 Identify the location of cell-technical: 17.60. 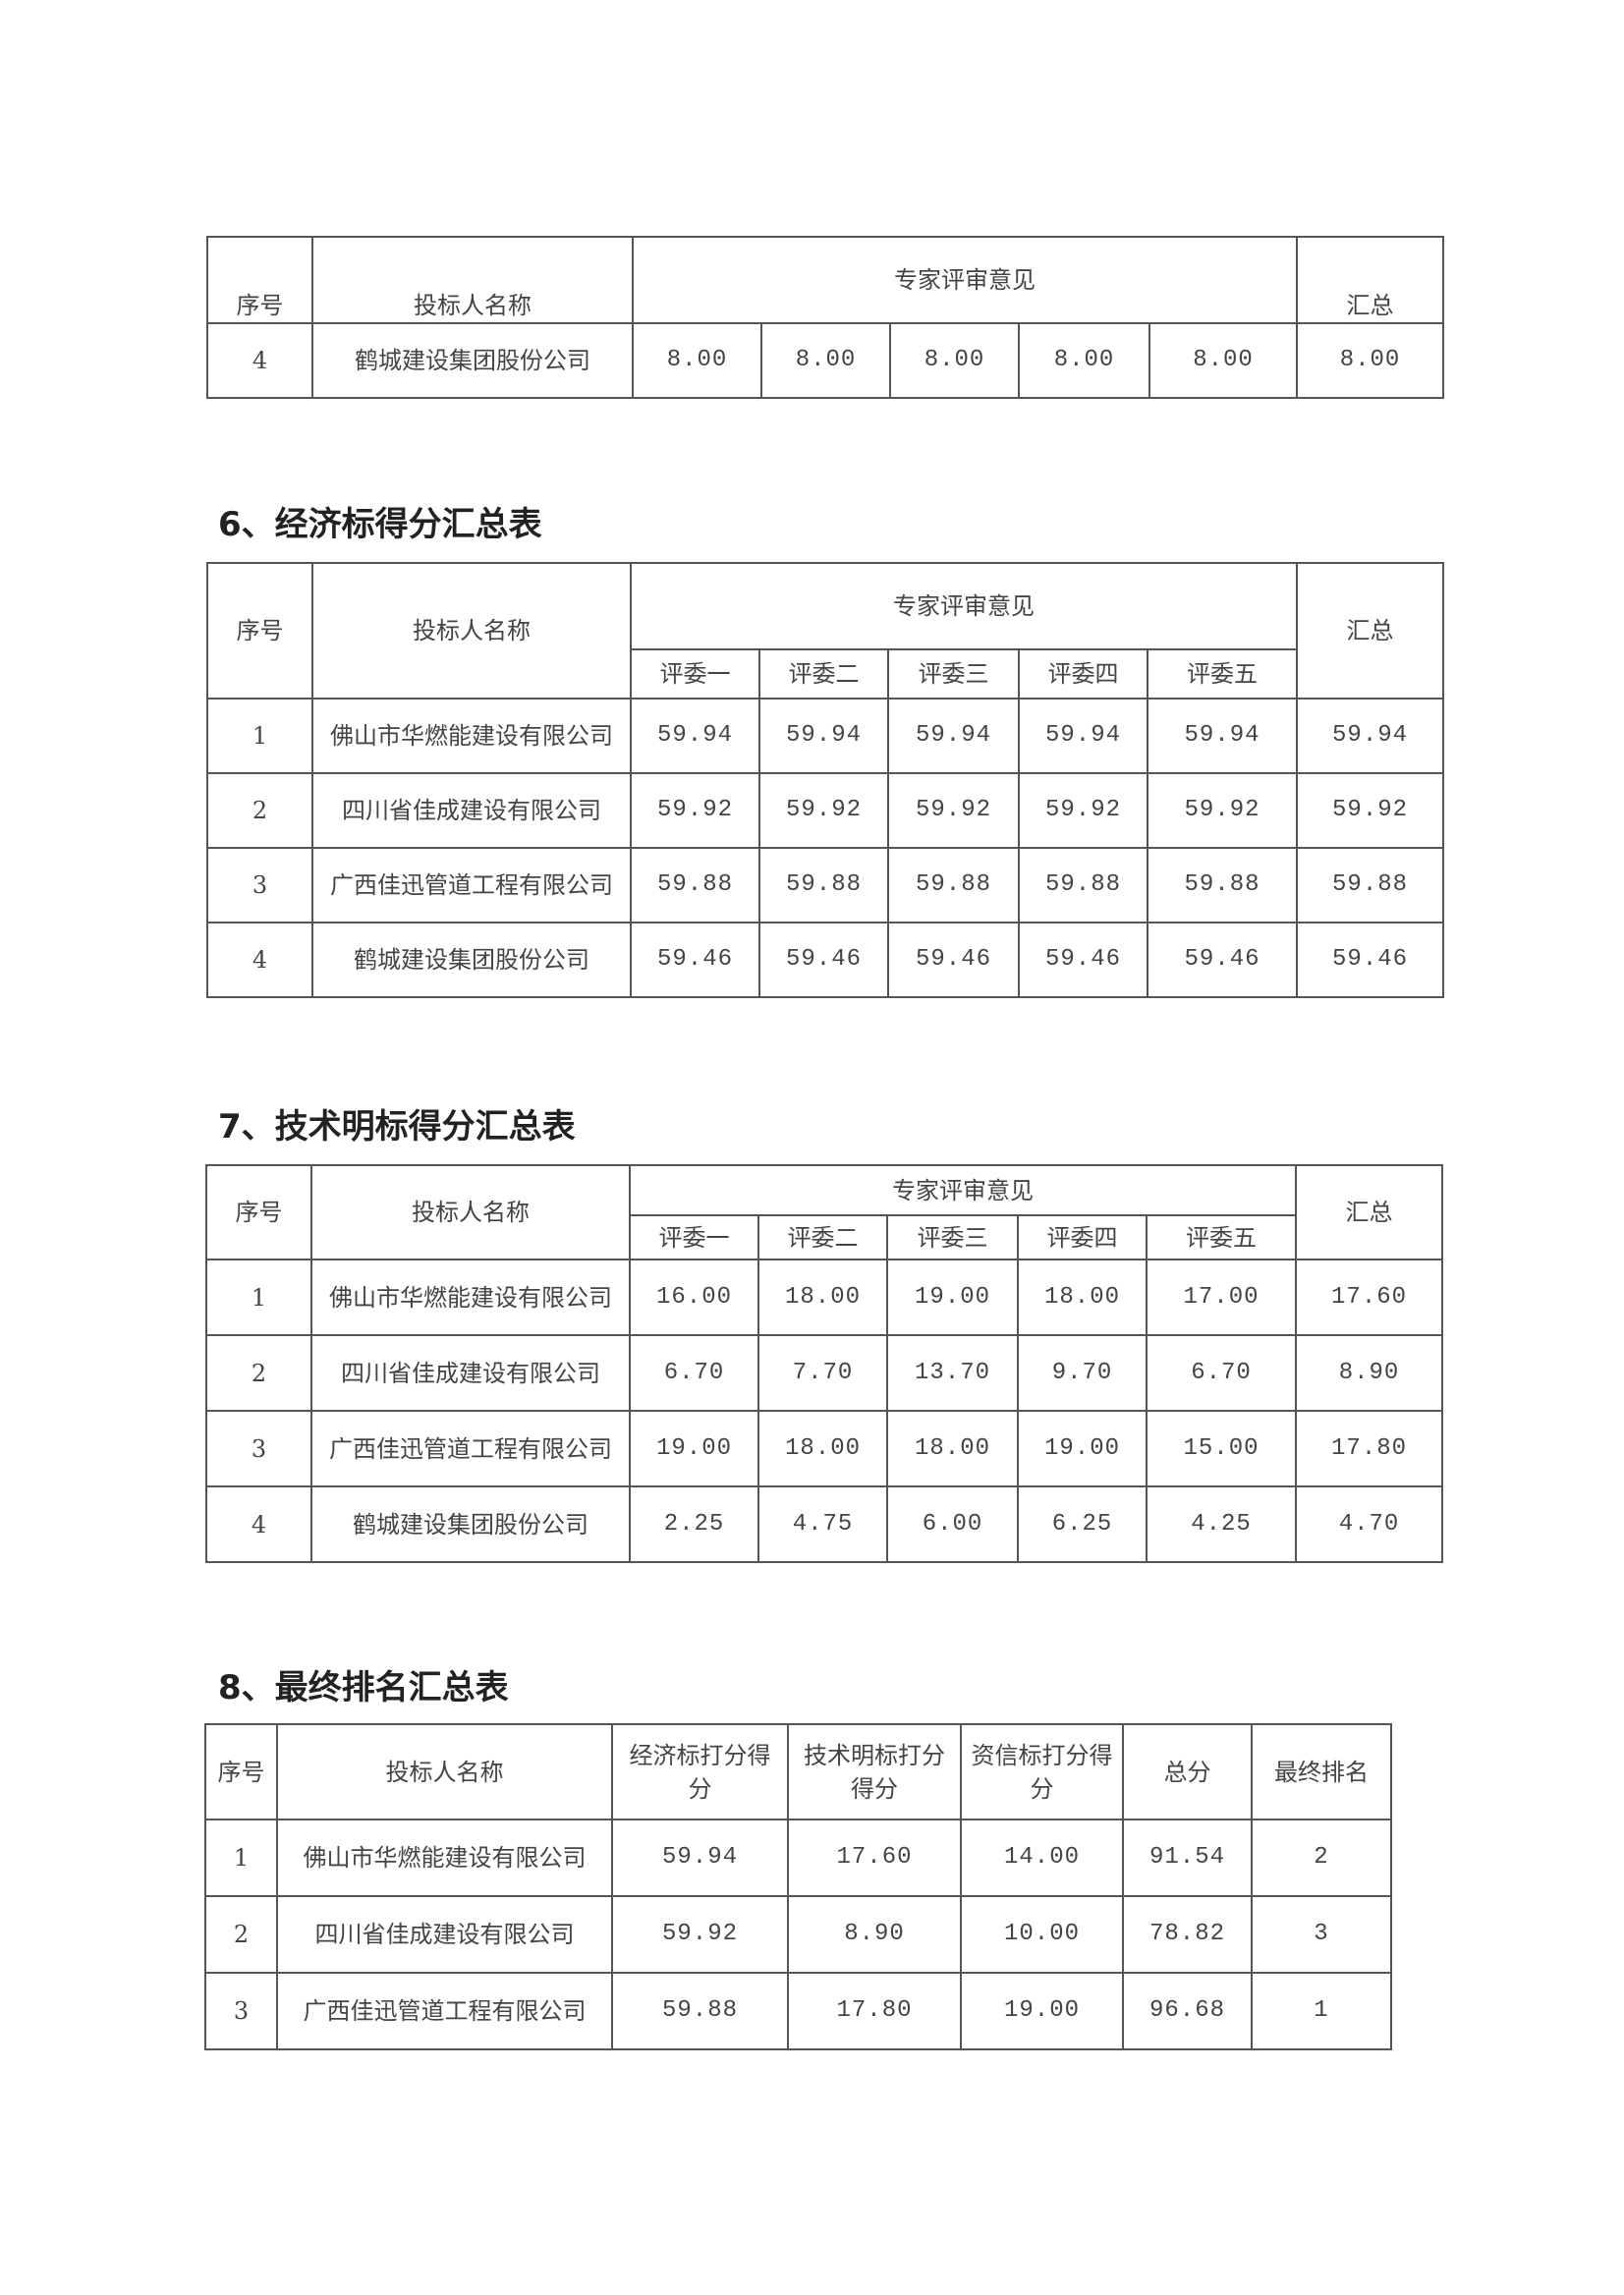
(874, 1858).